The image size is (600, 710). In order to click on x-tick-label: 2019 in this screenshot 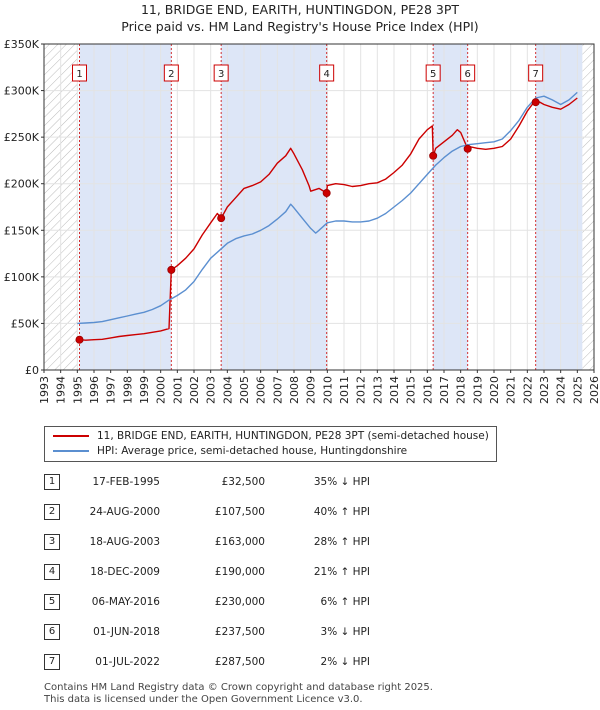, I will do `click(477, 390)`.